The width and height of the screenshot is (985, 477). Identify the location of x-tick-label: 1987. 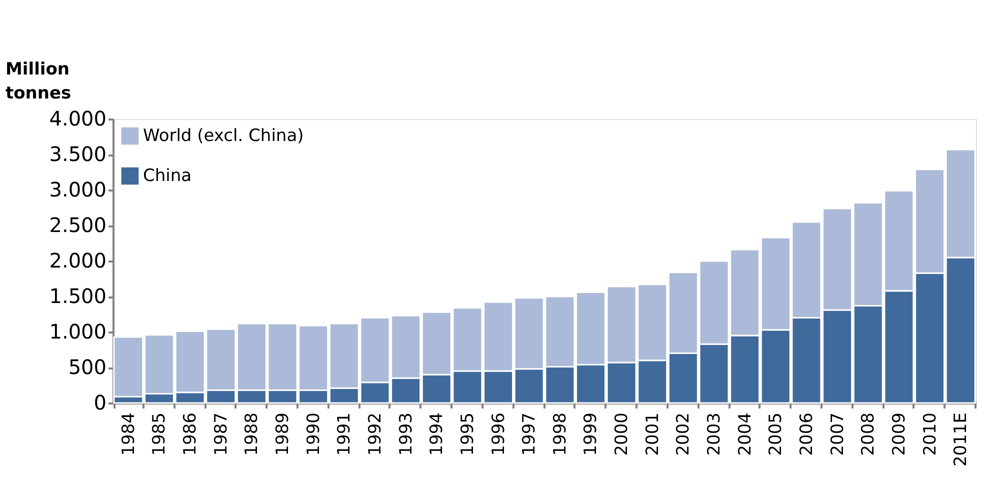
(221, 434).